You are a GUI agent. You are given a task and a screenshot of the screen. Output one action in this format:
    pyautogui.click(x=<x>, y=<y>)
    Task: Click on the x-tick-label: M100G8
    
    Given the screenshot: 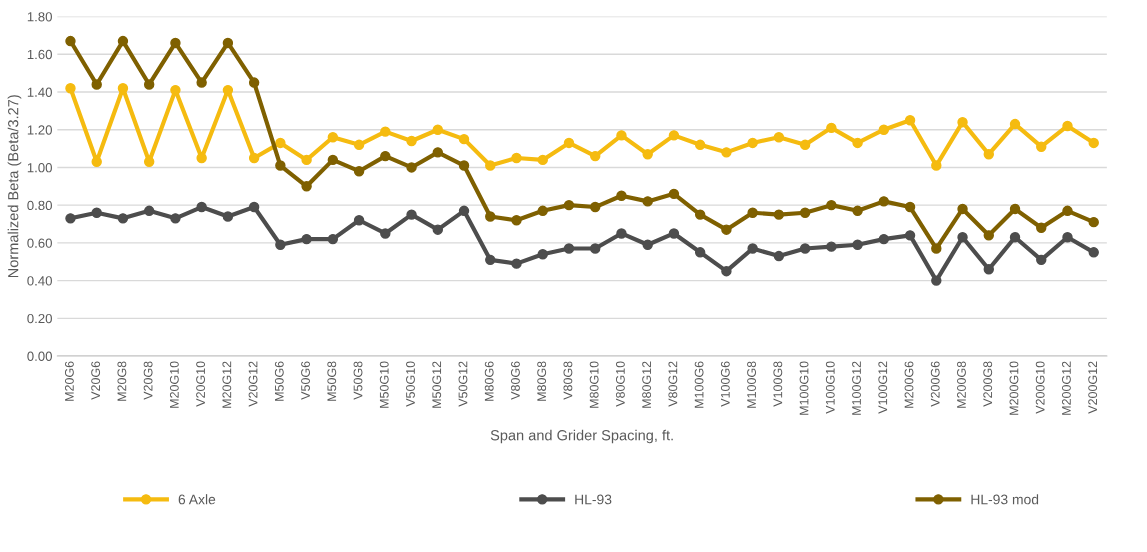 What is the action you would take?
    pyautogui.click(x=751, y=384)
    